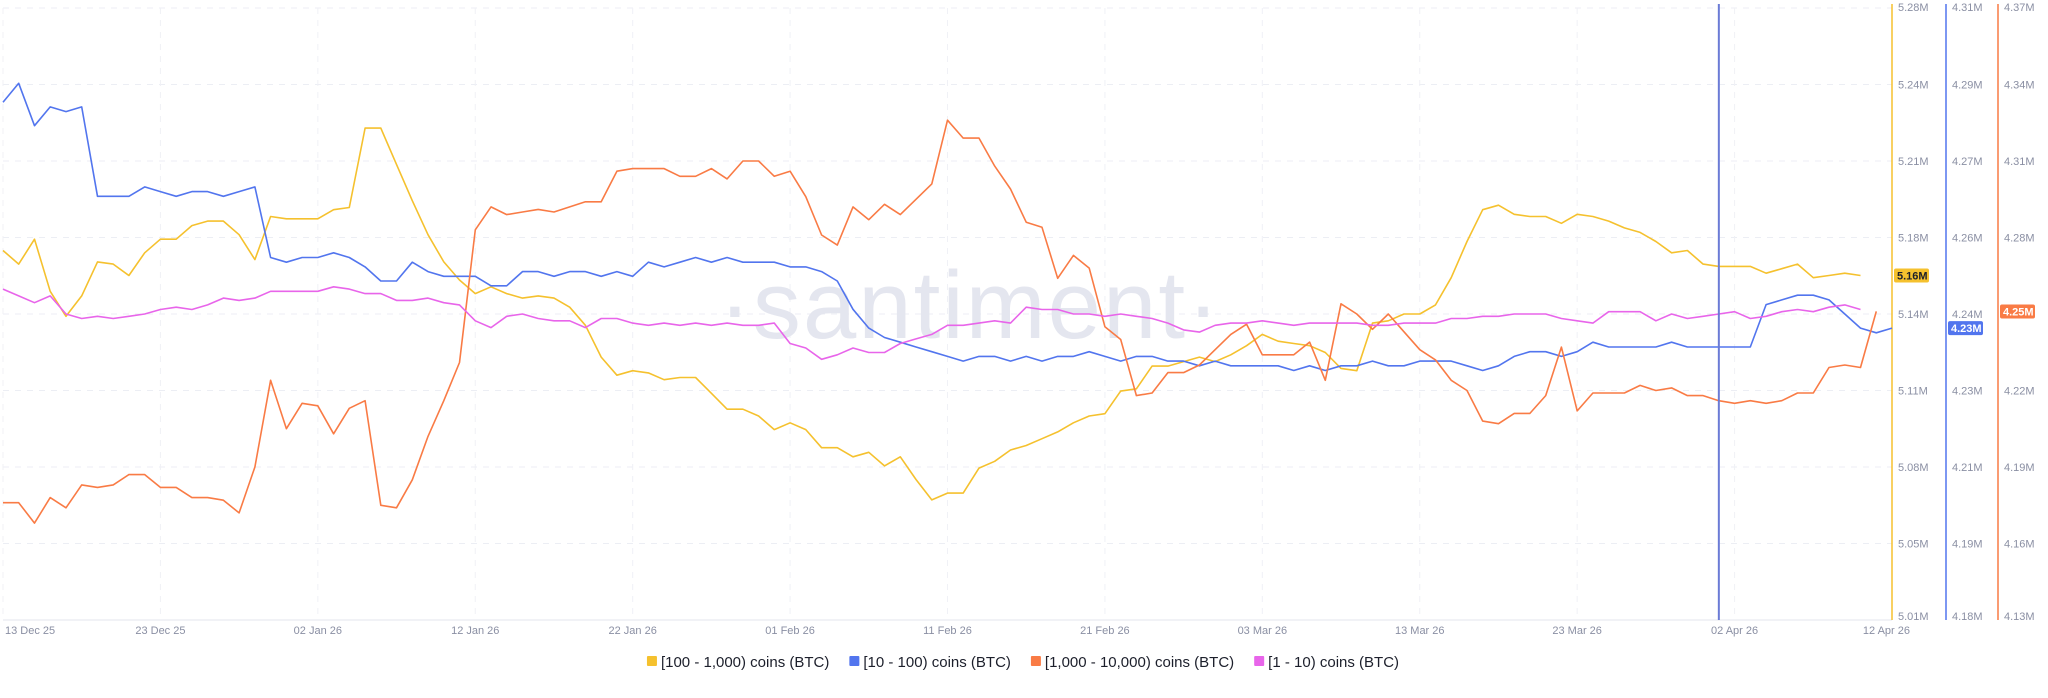 The image size is (2048, 698). Describe the element at coordinates (1734, 631) in the screenshot. I see `x-tick-label: 02 Apr 26` at that location.